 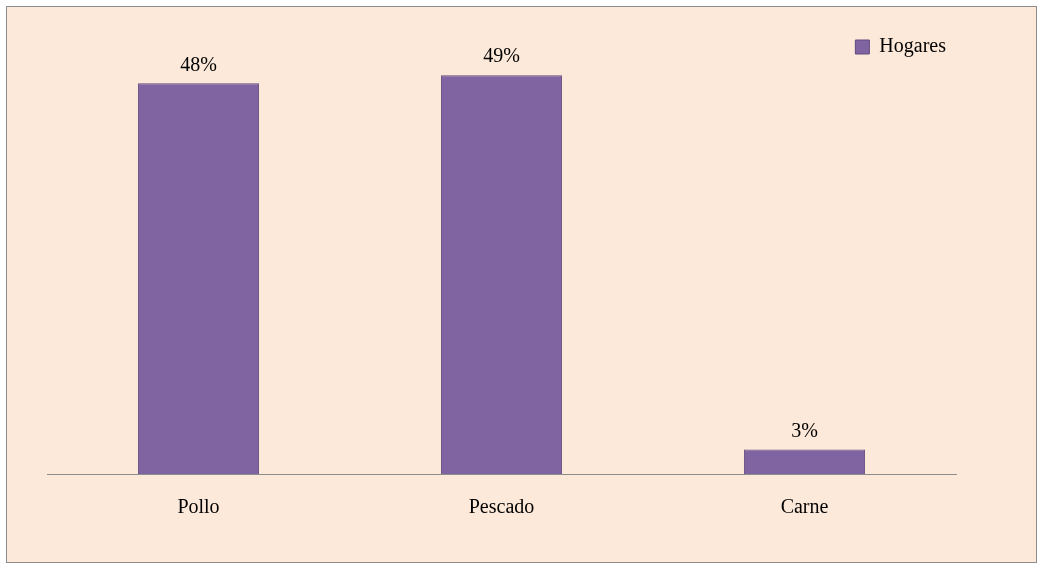 I want to click on data-label: 49%, so click(x=501, y=55).